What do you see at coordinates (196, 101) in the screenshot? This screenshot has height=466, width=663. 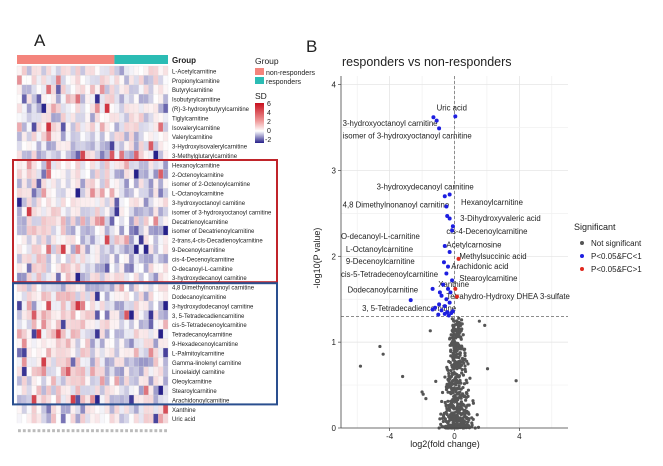 I see `heatmap-row-label: Isobutyrylcarnitine` at bounding box center [196, 101].